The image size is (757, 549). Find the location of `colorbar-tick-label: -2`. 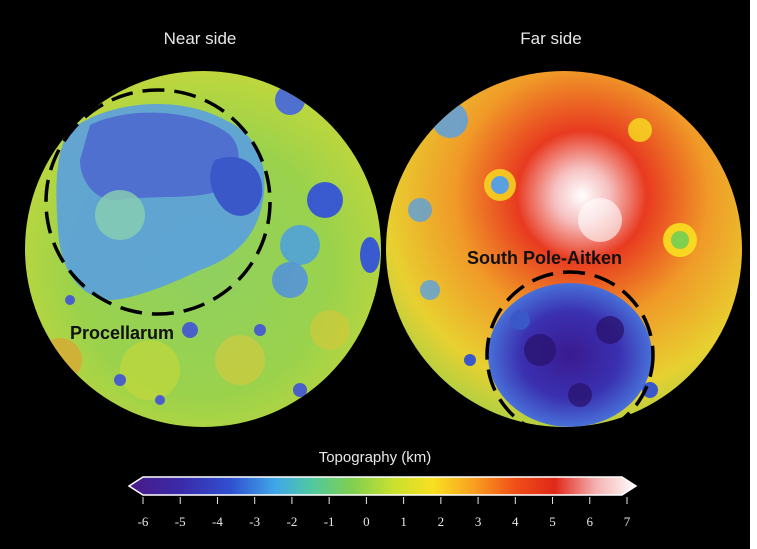

colorbar-tick-label: -2 is located at coordinates (292, 521).